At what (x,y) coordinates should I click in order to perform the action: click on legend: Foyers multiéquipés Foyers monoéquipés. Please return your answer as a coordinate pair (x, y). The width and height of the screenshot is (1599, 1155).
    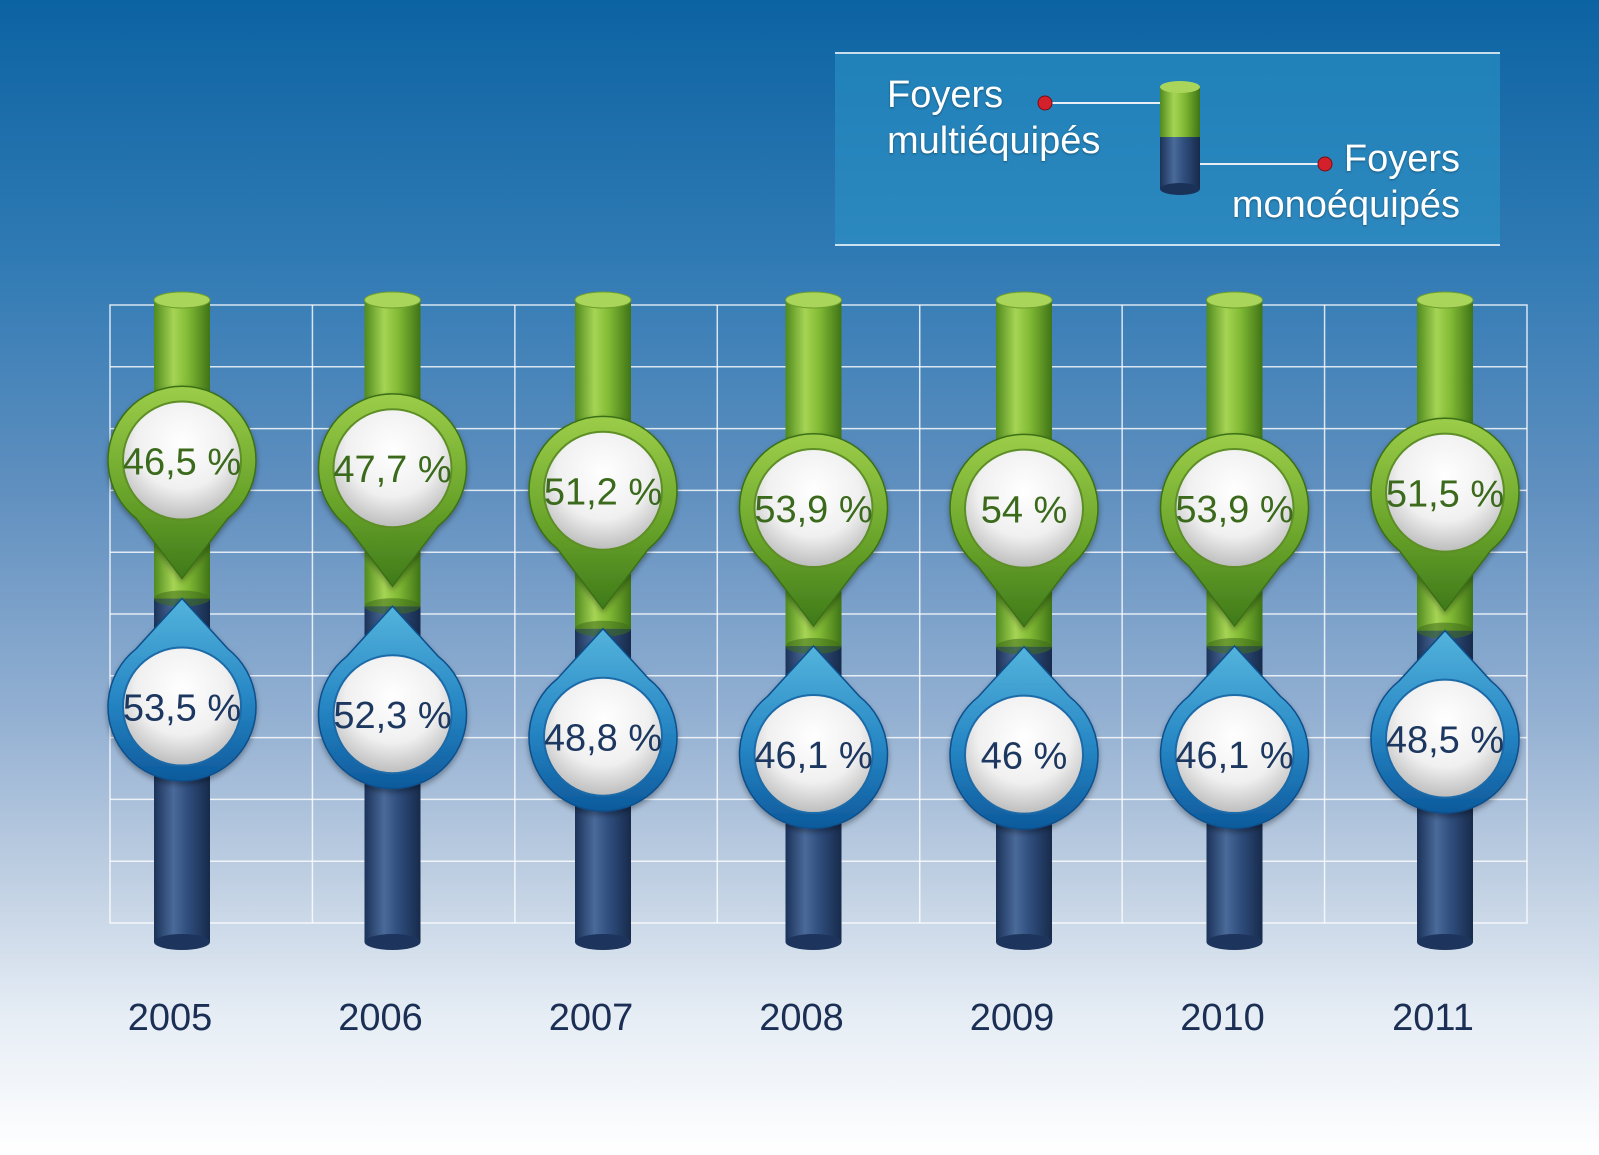
    Looking at the image, I should click on (1167, 149).